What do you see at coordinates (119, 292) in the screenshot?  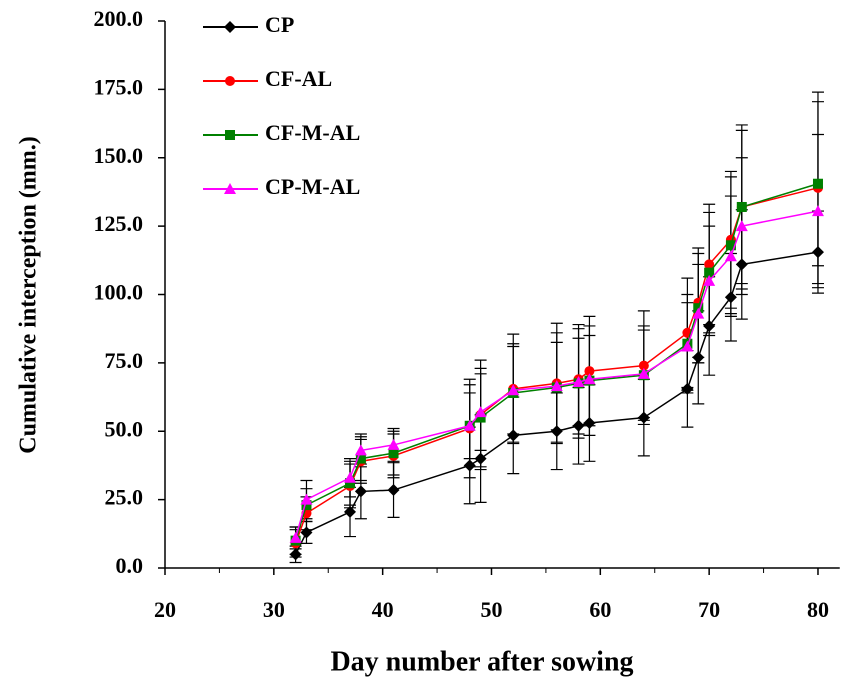 I see `y-tick-label: 100.0` at bounding box center [119, 292].